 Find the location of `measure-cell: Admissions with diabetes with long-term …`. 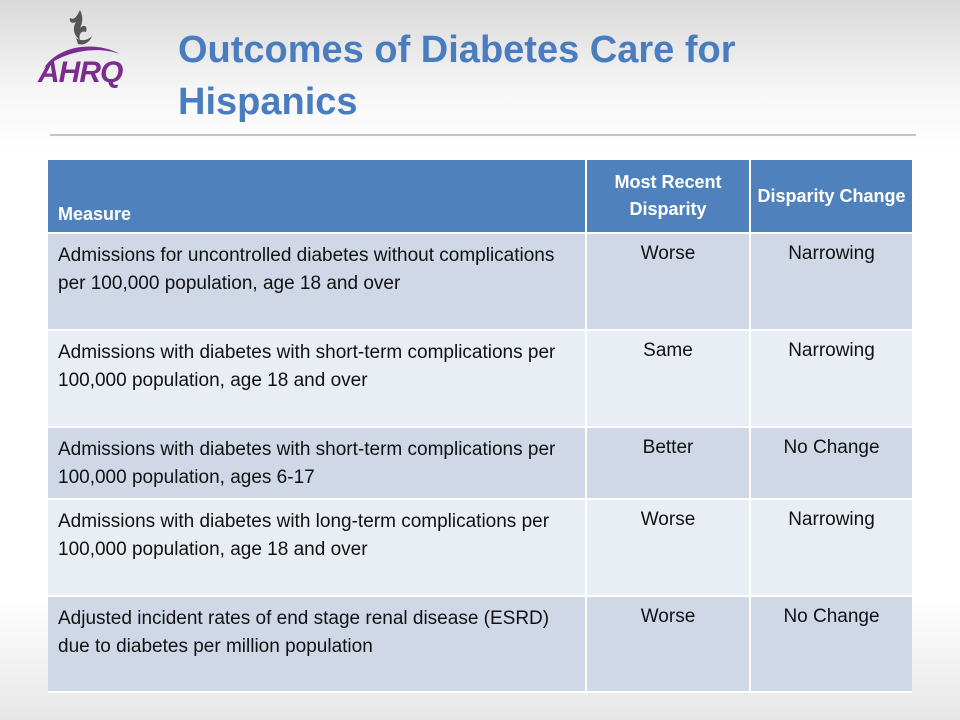

measure-cell: Admissions with diabetes with long-term … is located at coordinates (317, 548).